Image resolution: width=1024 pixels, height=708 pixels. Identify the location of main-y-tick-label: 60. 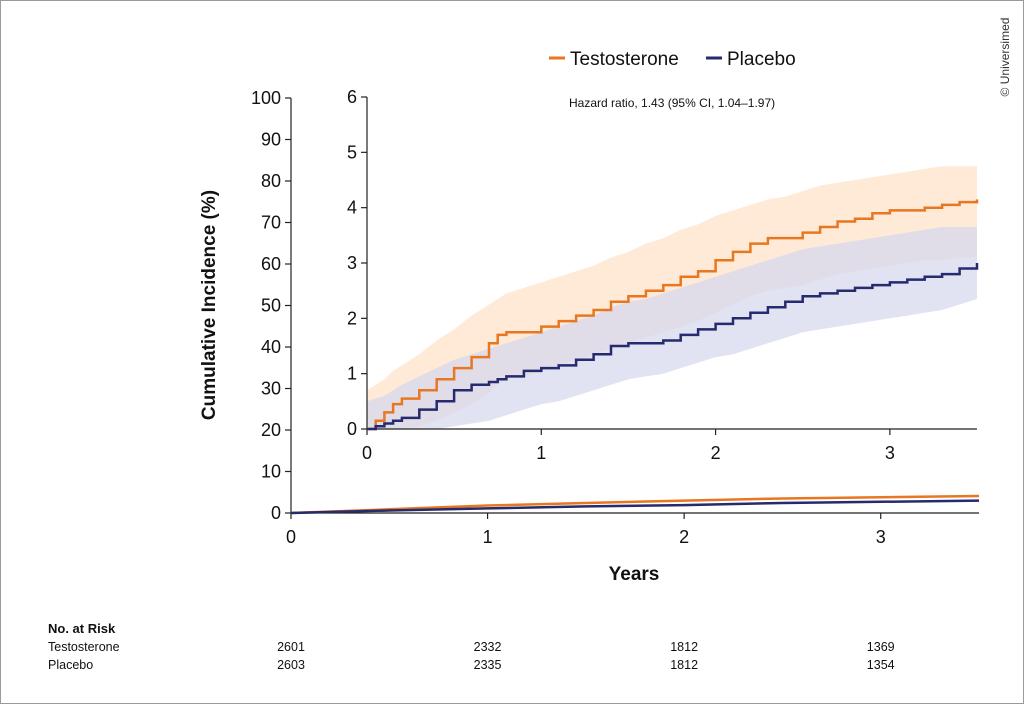
(271, 264).